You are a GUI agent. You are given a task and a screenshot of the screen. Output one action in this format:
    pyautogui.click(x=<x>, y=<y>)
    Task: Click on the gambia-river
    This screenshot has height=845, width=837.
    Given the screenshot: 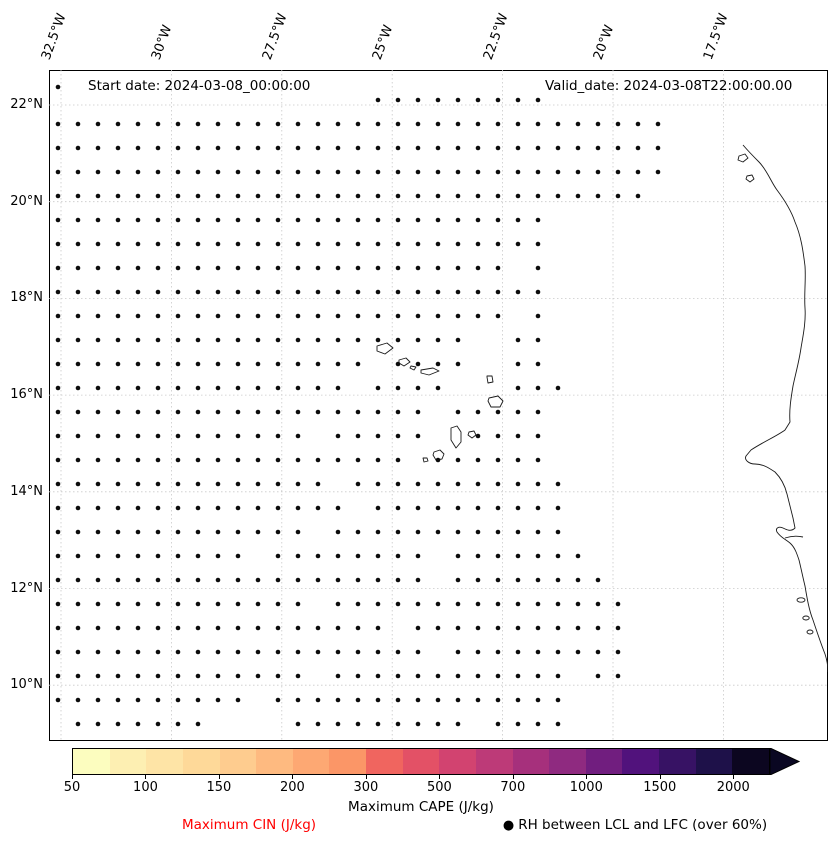 What is the action you would take?
    pyautogui.click(x=794, y=537)
    